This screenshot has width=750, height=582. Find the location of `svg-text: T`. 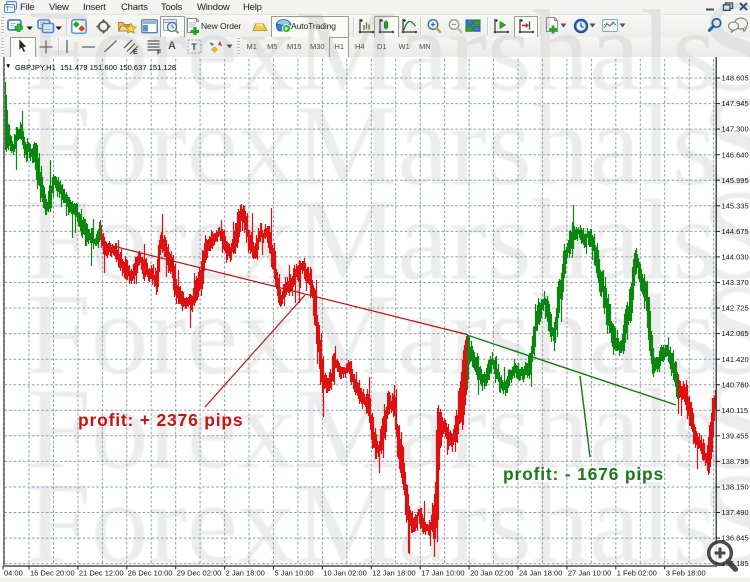

svg-text: T is located at coordinates (194, 47).